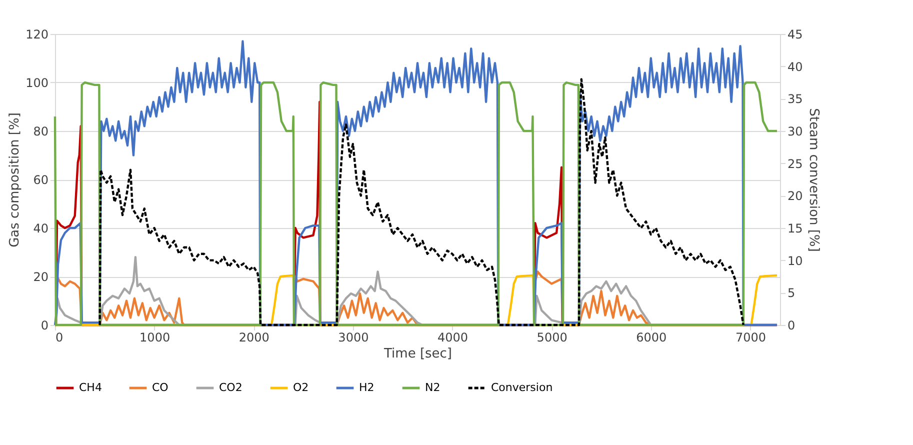  What do you see at coordinates (552, 337) in the screenshot?
I see `x-tick-label: 5000` at bounding box center [552, 337].